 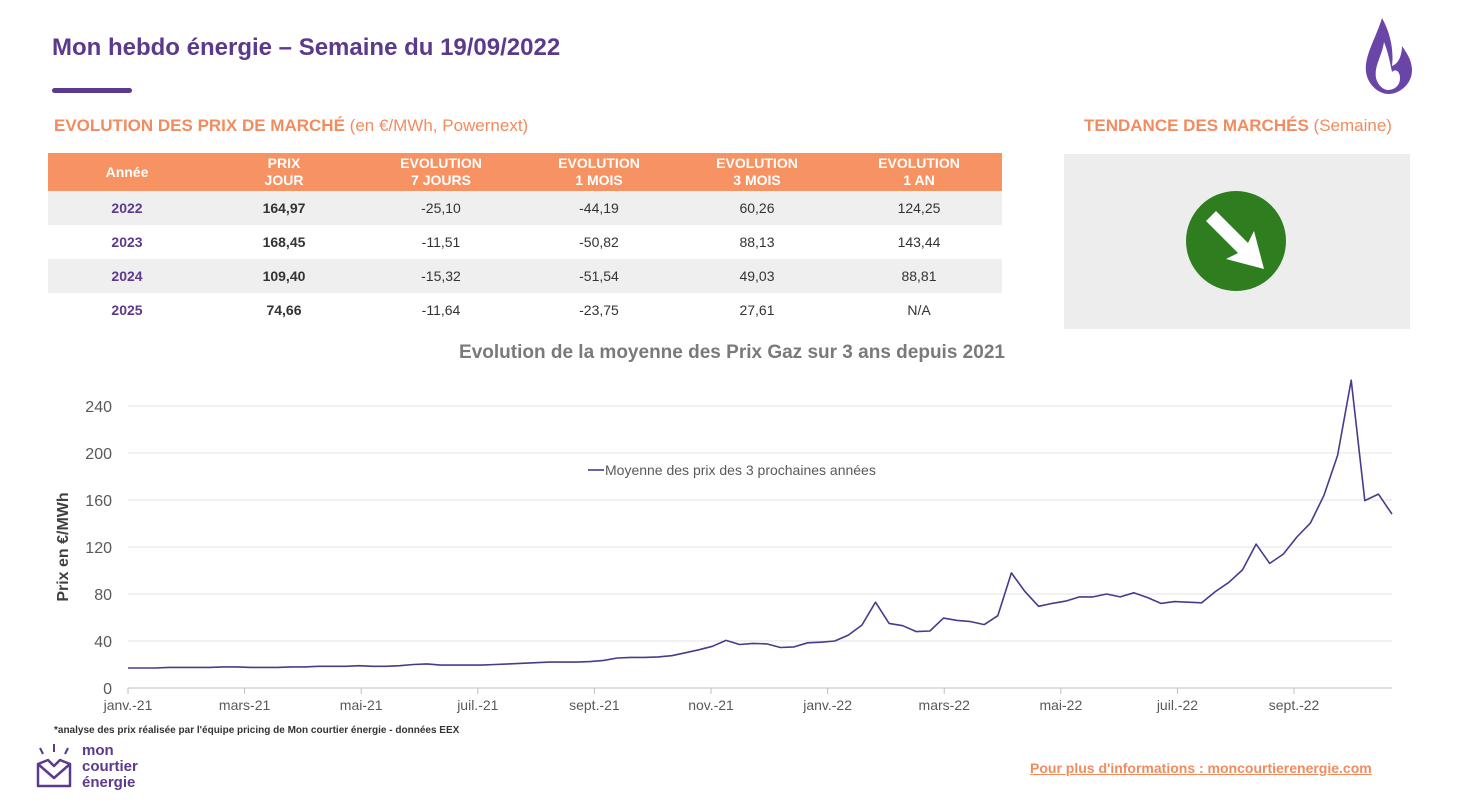 What do you see at coordinates (284, 172) in the screenshot?
I see `header-day-price: PRIX JOUR` at bounding box center [284, 172].